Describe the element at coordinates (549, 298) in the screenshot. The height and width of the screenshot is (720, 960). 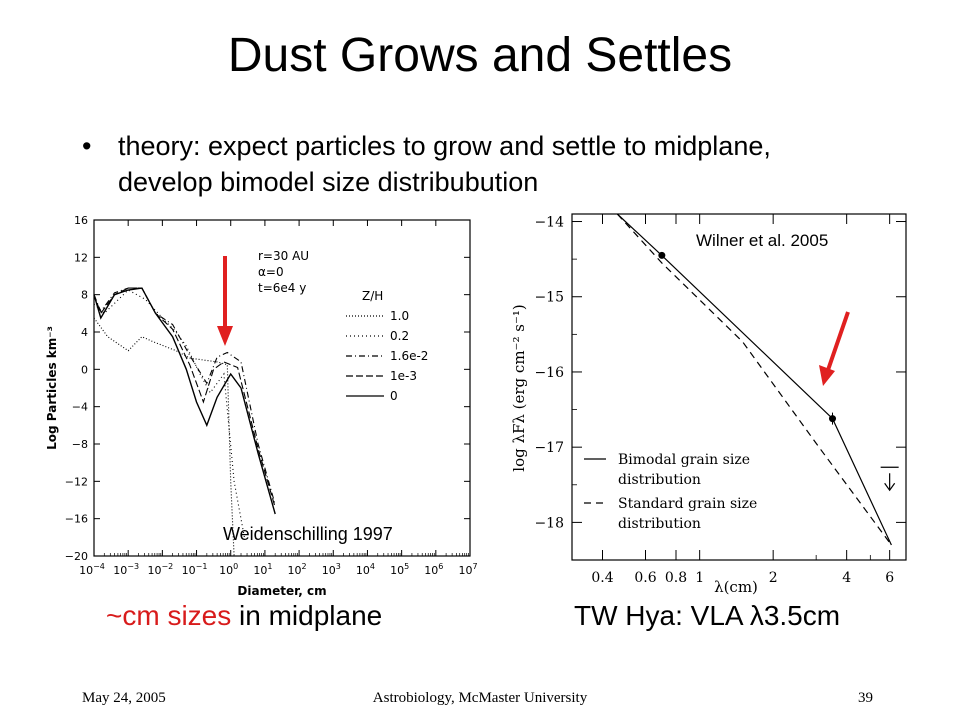
I see `right-y-tick-label: −15` at that location.